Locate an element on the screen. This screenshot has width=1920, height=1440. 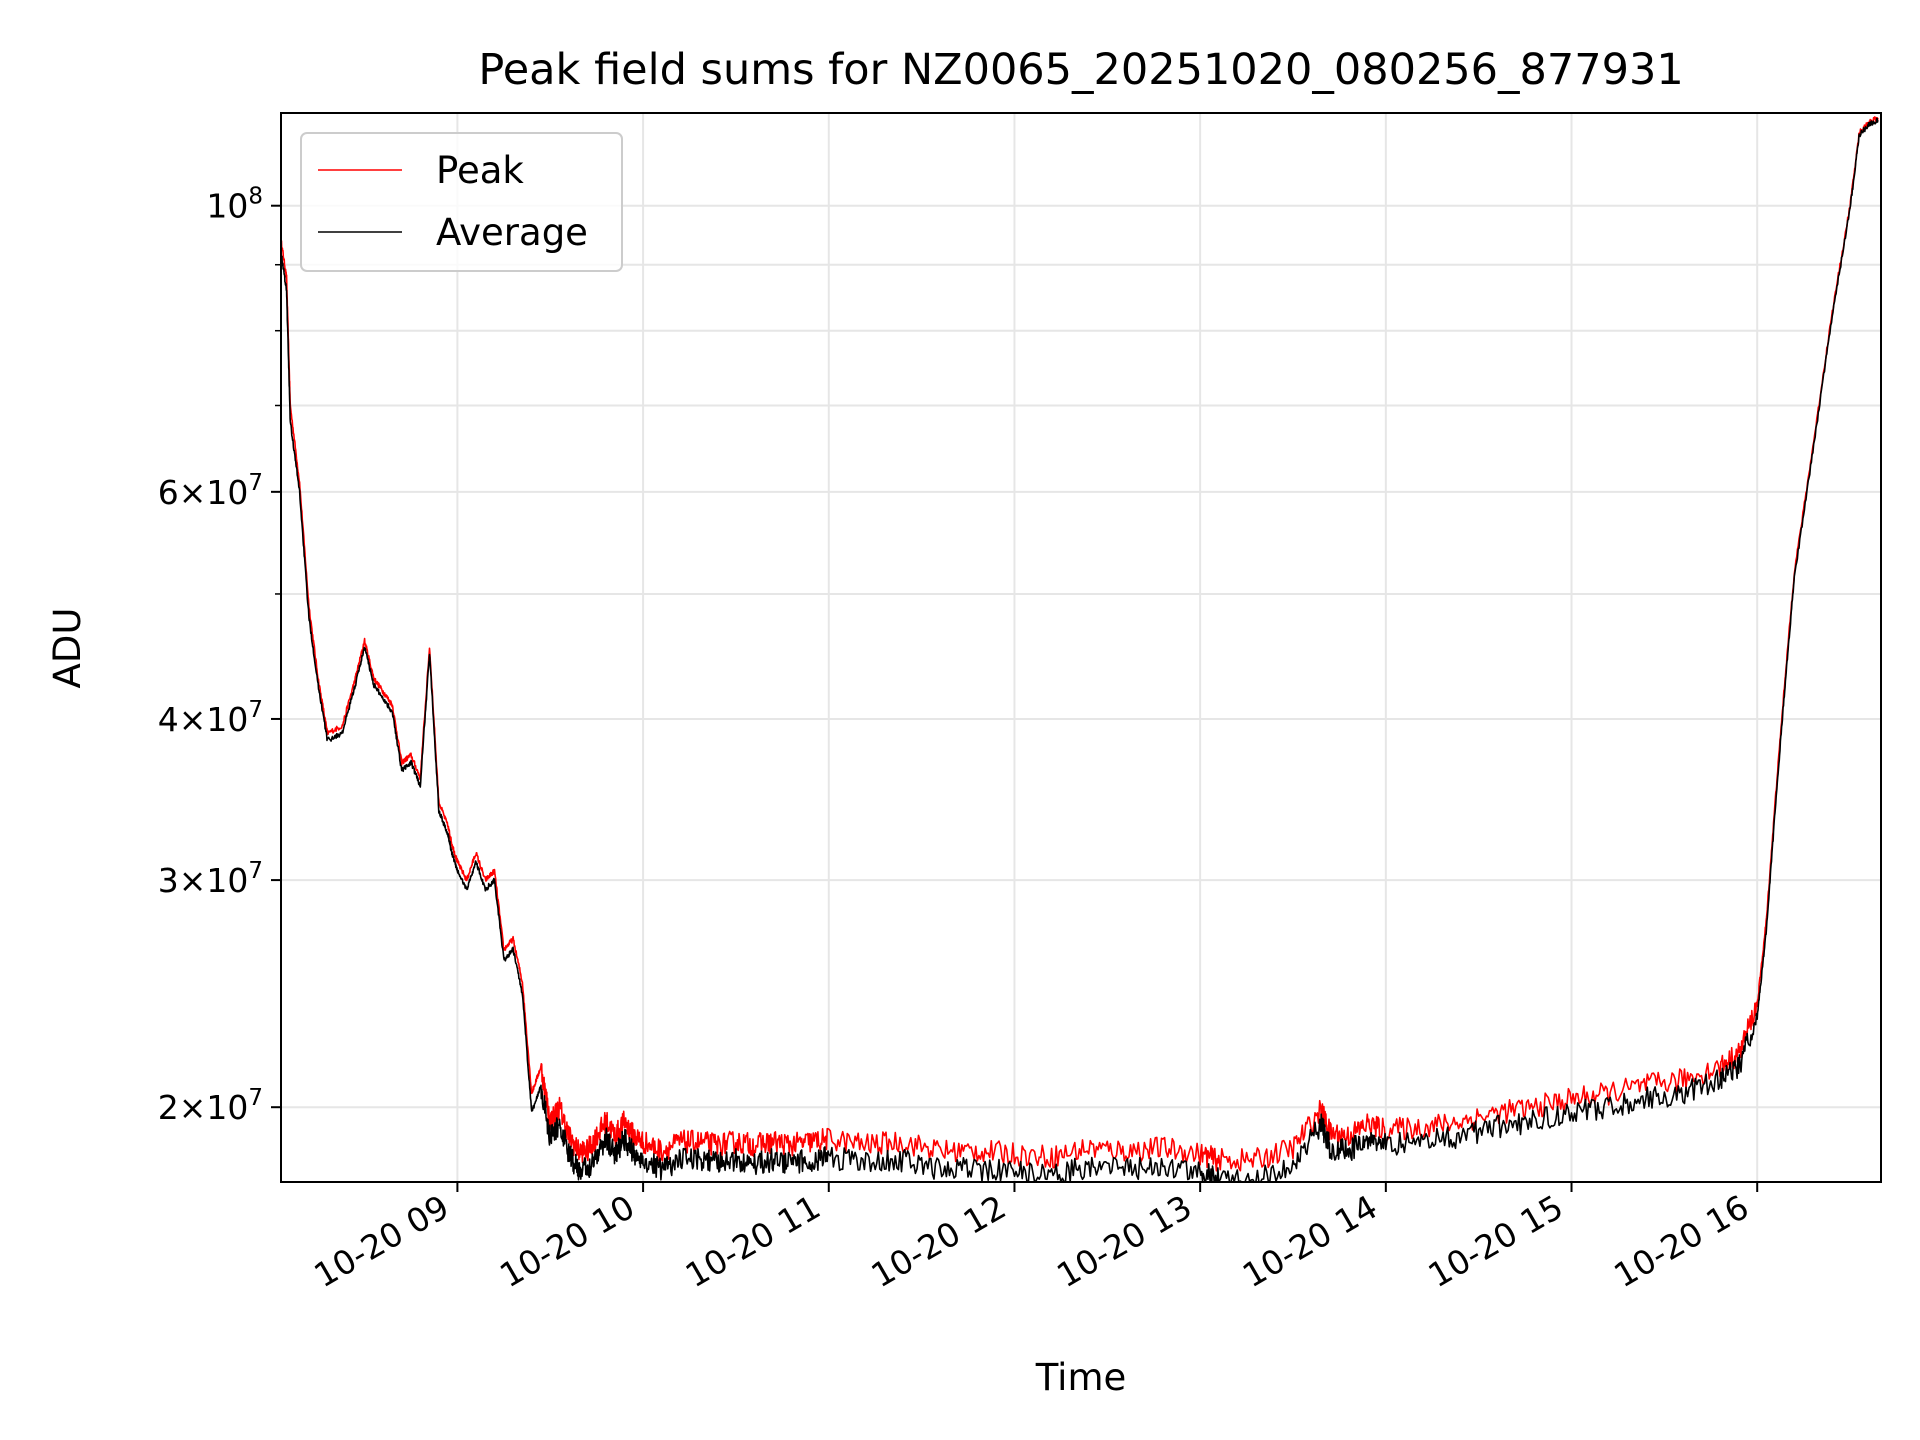
x-tick-label: 10-20 16 is located at coordinates (1681, 1241).